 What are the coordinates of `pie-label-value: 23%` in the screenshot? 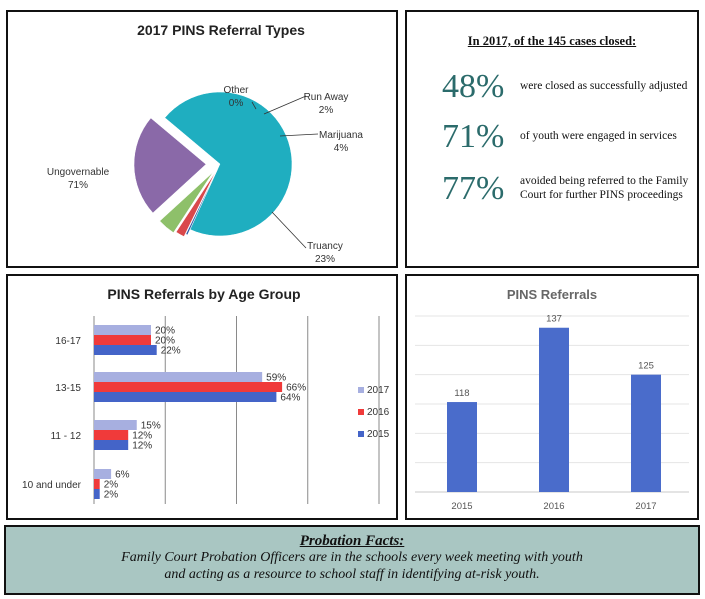 It's located at (325, 259).